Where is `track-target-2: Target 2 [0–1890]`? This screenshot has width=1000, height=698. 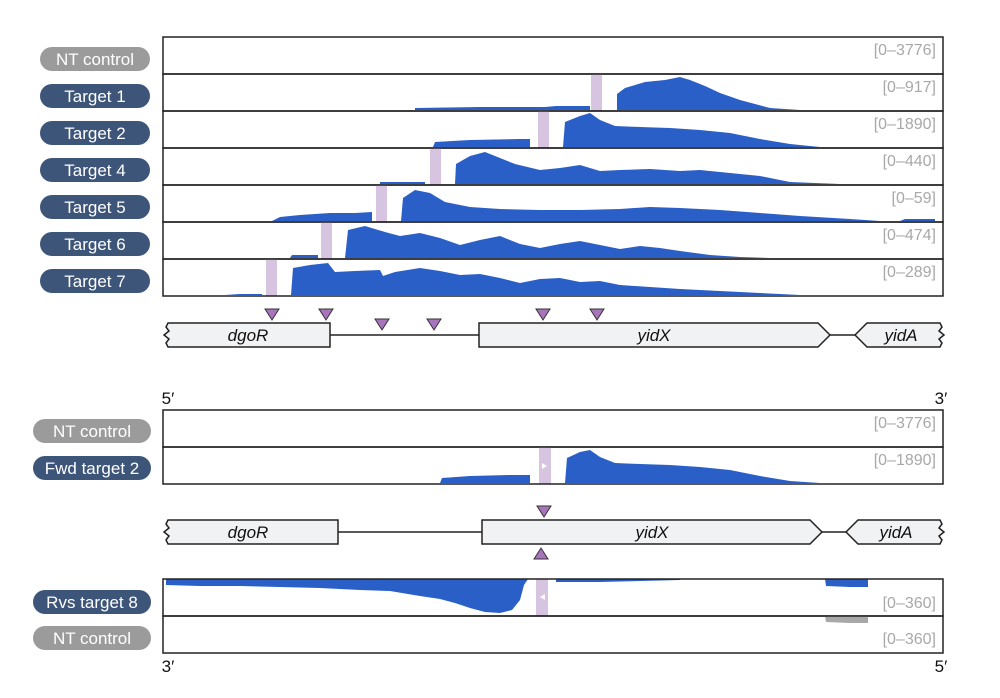
track-target-2: Target 2 [0–1890] is located at coordinates (492, 129).